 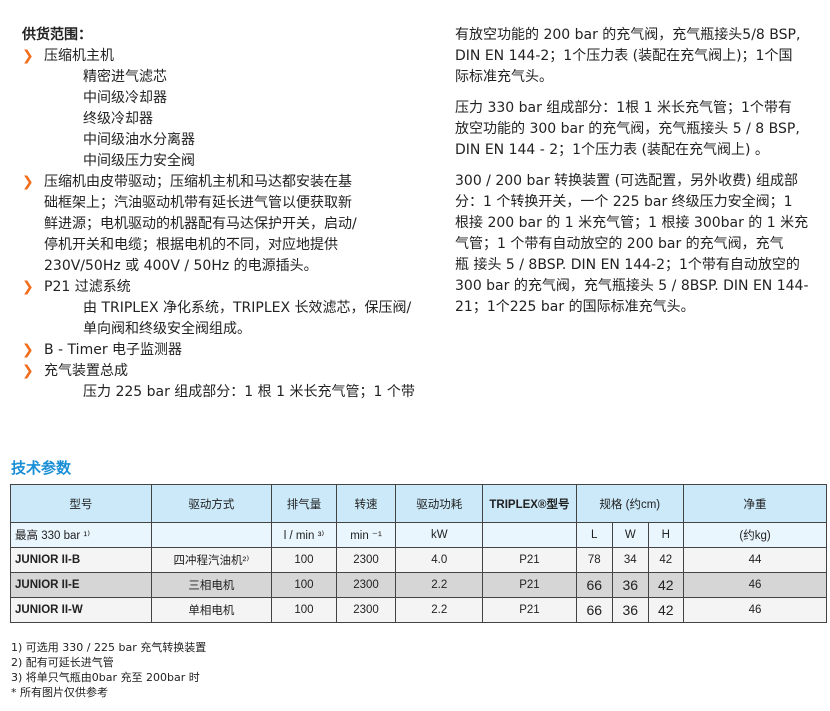 I want to click on unit-cell: W, so click(x=630, y=535).